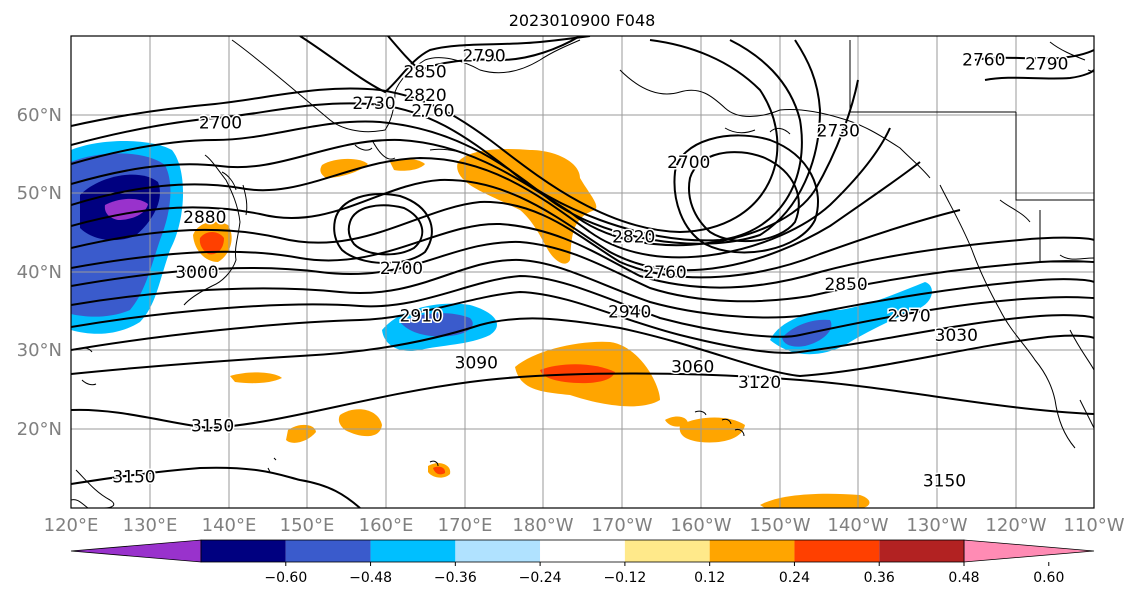  What do you see at coordinates (150, 525) in the screenshot?
I see `lon-label: 130°E` at bounding box center [150, 525].